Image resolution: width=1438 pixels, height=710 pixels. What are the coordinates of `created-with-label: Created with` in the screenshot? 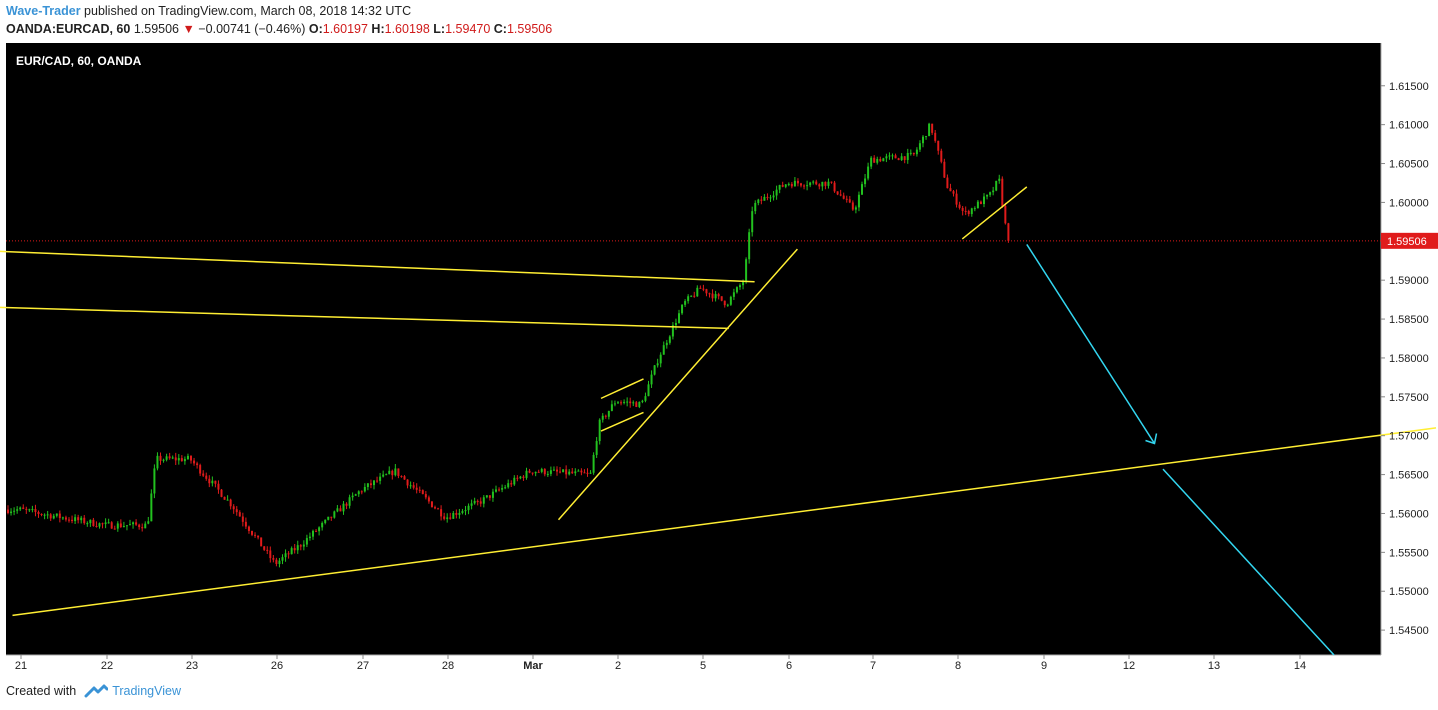 It's located at (41, 691).